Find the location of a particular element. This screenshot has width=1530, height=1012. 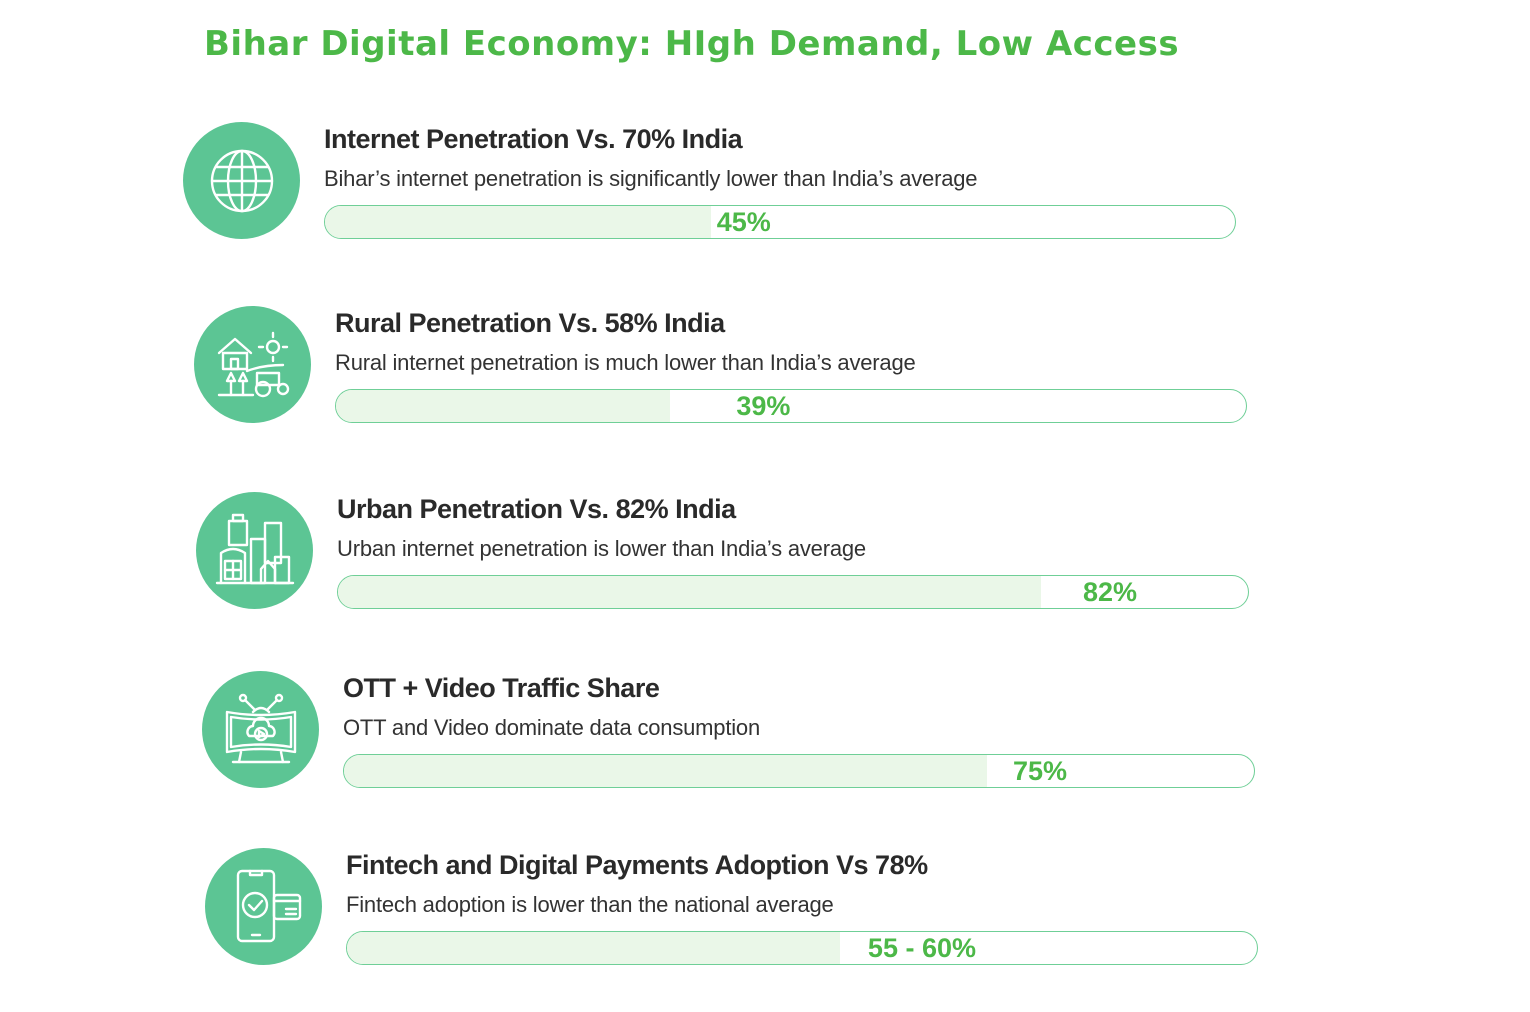

rural-farm-icon is located at coordinates (253, 364).